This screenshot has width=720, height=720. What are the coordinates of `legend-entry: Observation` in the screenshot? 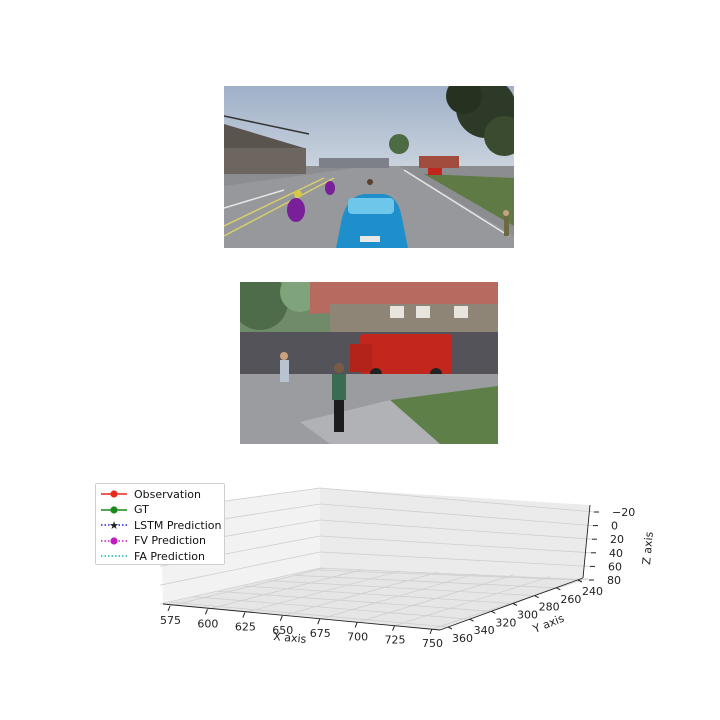 It's located at (150, 494).